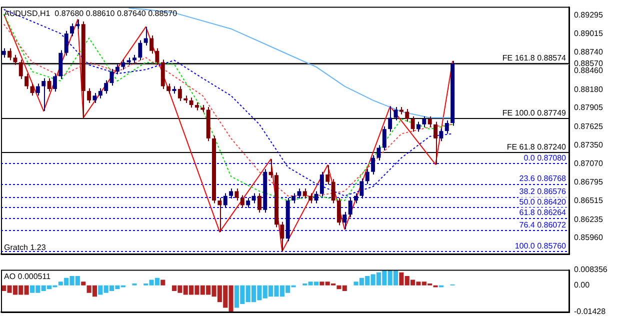 This screenshot has height=321, width=625. What do you see at coordinates (536, 147) in the screenshot?
I see `ref-line-label: FE 61.8 0.87240` at bounding box center [536, 147].